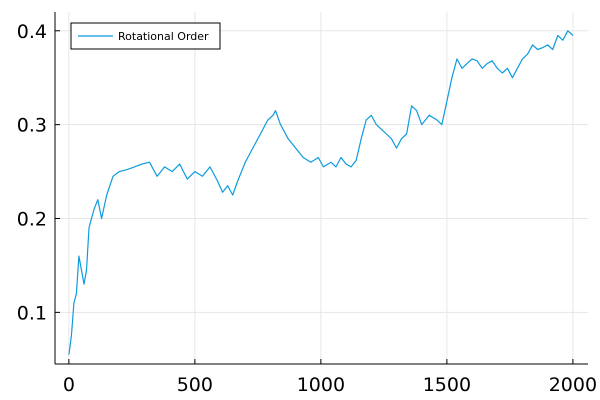 Image resolution: width=600 pixels, height=400 pixels. I want to click on x-axis-ticks: 0 500 1000 1500 2000, so click(330, 377).